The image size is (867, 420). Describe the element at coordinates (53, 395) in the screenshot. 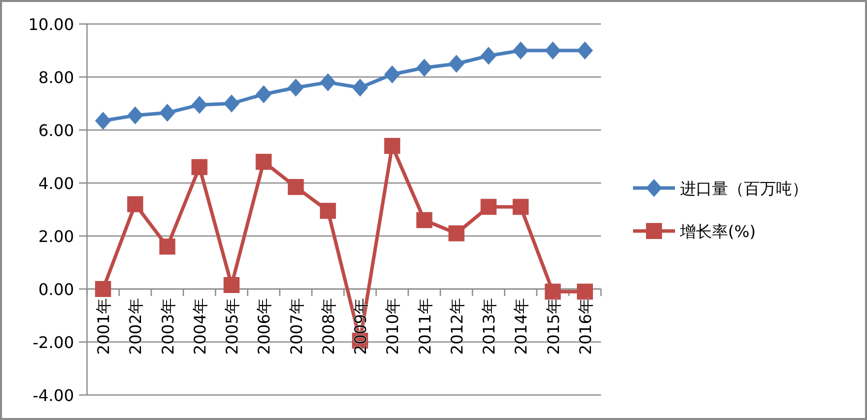

I see `y-tick-label: -4.00` at that location.